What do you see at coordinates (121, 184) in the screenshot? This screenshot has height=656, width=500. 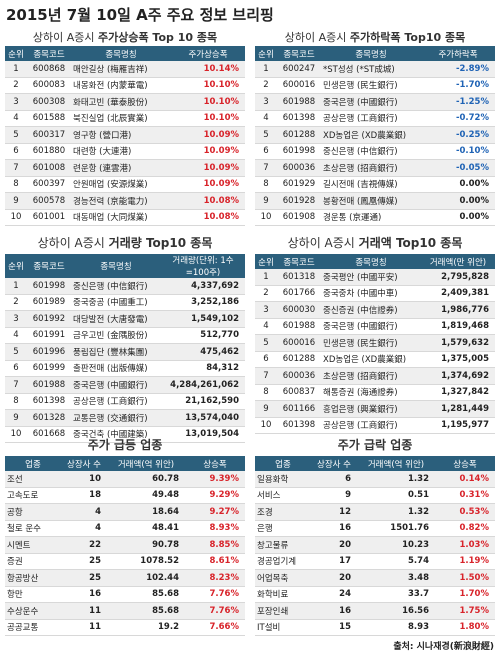 I see `table-cell: 안원매업 (安源煤業)` at bounding box center [121, 184].